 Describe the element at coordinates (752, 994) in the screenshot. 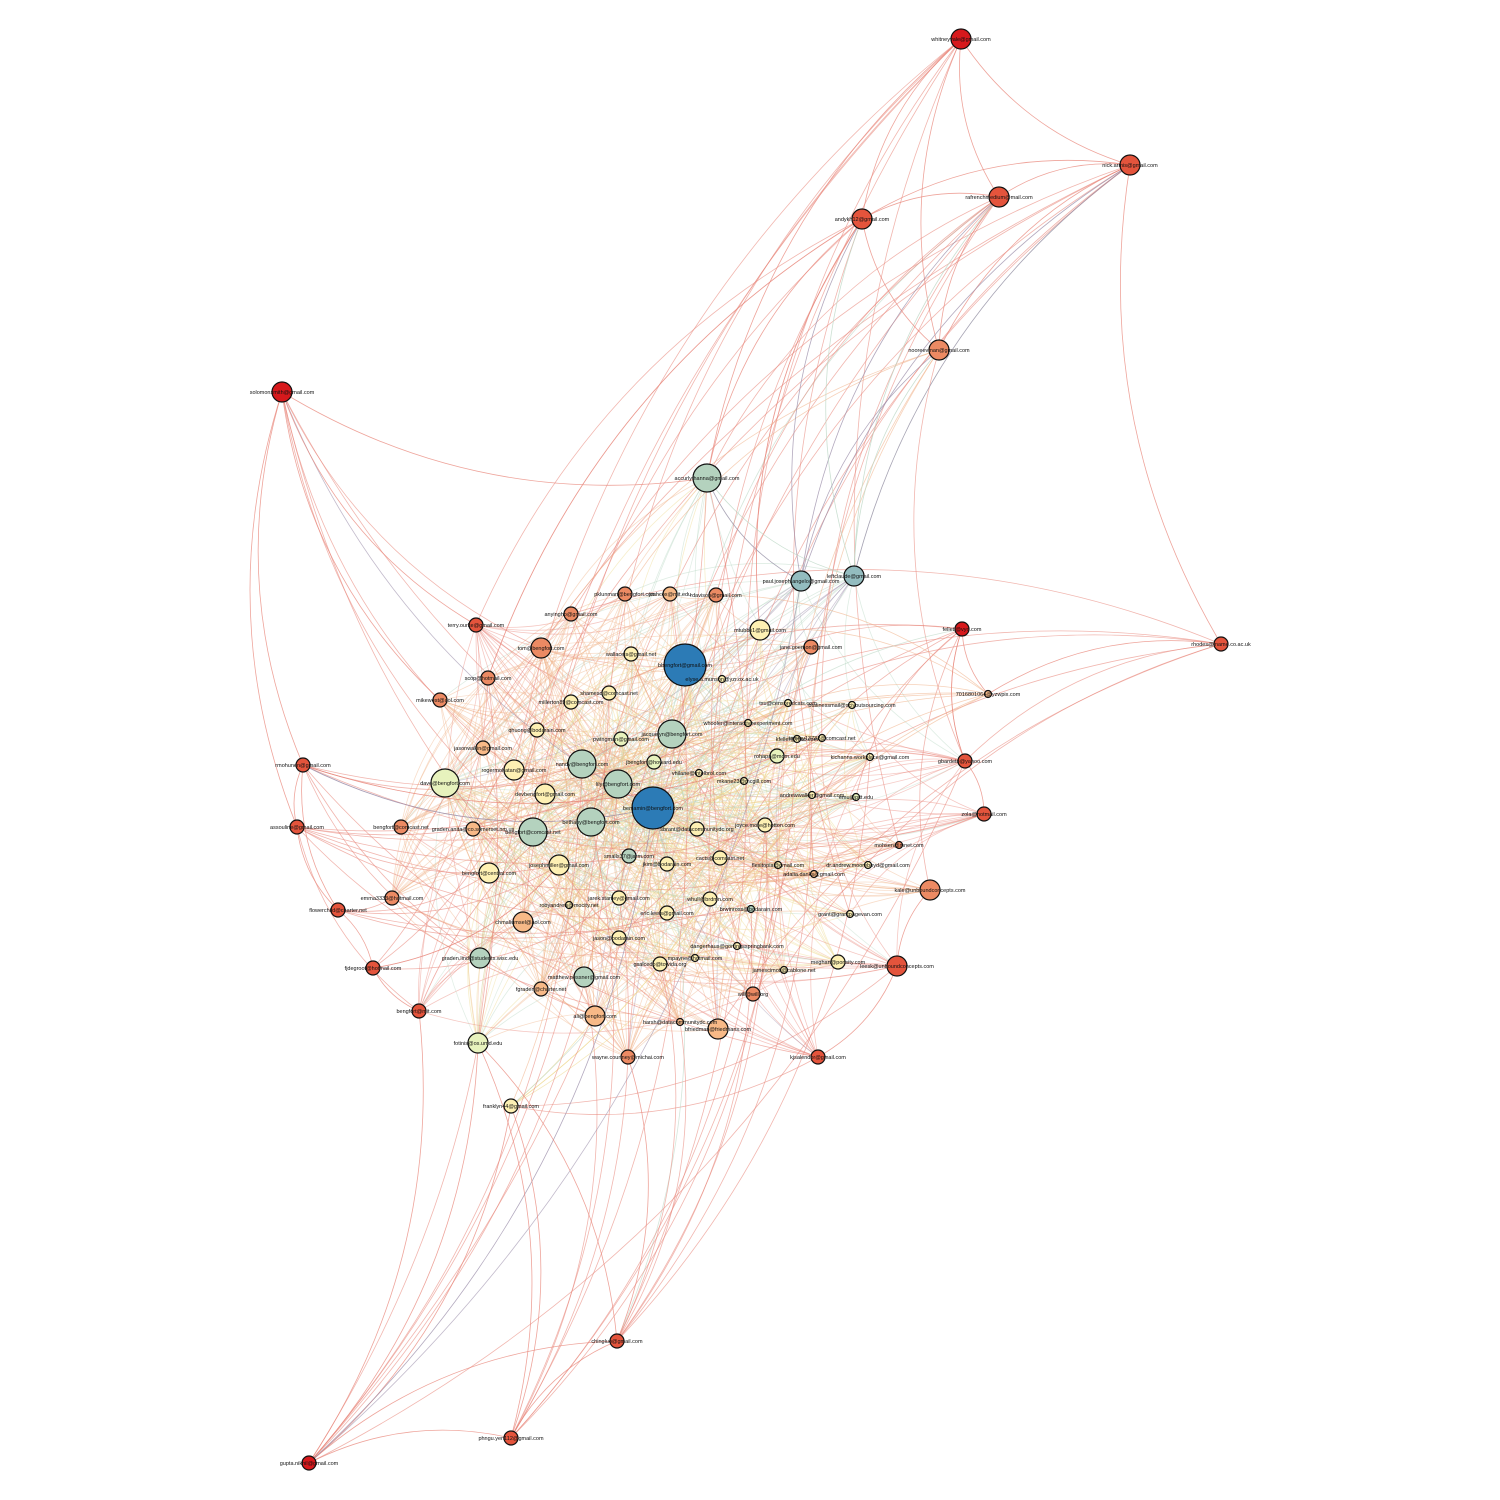

I see `graph-node: will@will.org` at that location.